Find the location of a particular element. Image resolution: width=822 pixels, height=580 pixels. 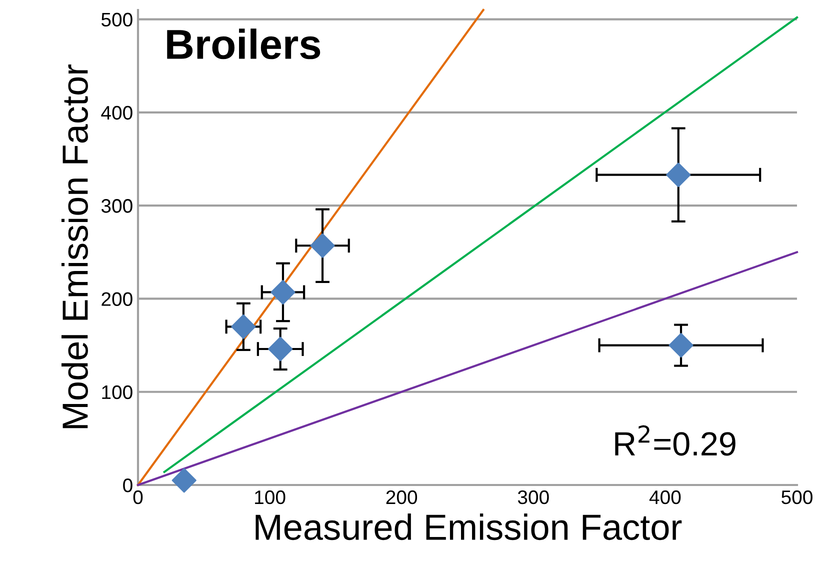

annotation: R$^{2}$=0.29 is located at coordinates (675, 440).